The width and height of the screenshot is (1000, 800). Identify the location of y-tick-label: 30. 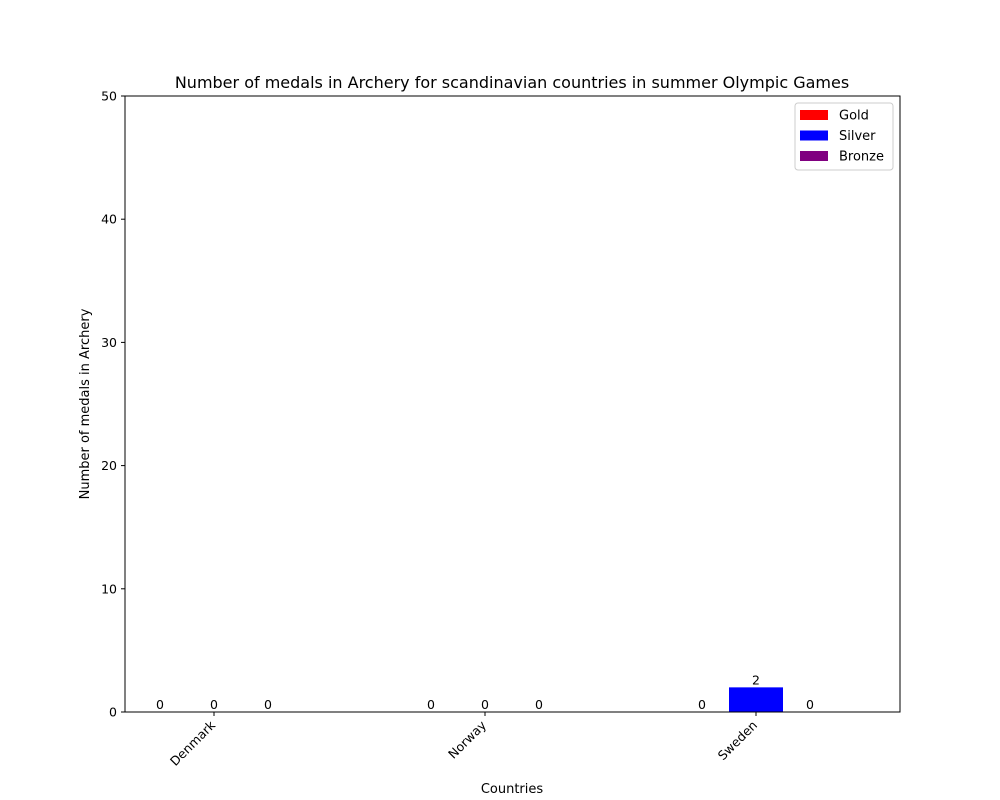
(109, 342).